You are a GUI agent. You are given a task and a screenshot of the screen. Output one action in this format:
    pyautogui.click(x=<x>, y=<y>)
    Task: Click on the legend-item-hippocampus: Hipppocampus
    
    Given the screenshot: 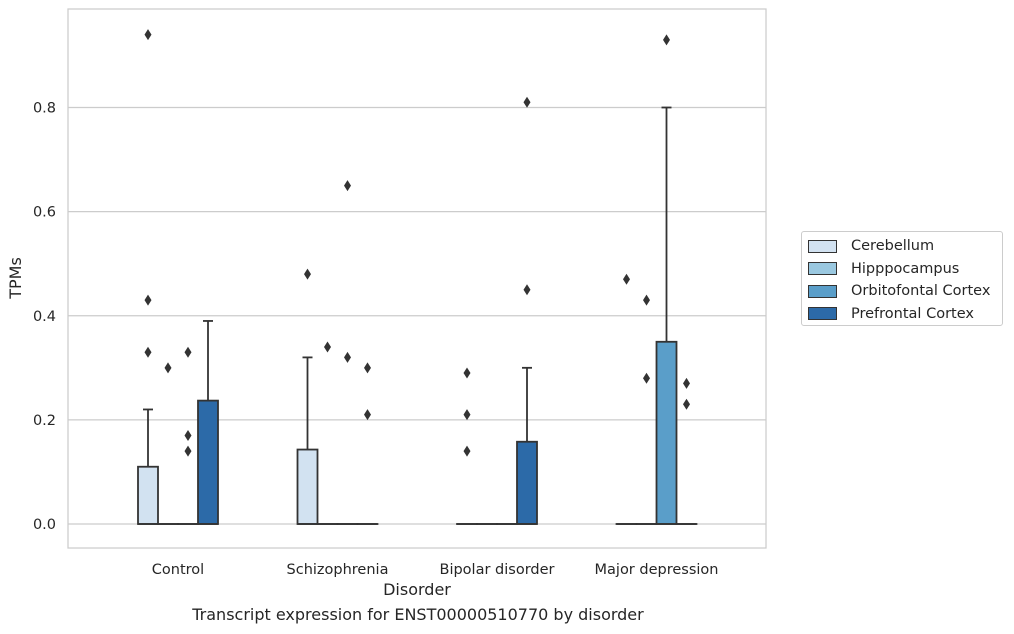 What is the action you would take?
    pyautogui.click(x=902, y=269)
    